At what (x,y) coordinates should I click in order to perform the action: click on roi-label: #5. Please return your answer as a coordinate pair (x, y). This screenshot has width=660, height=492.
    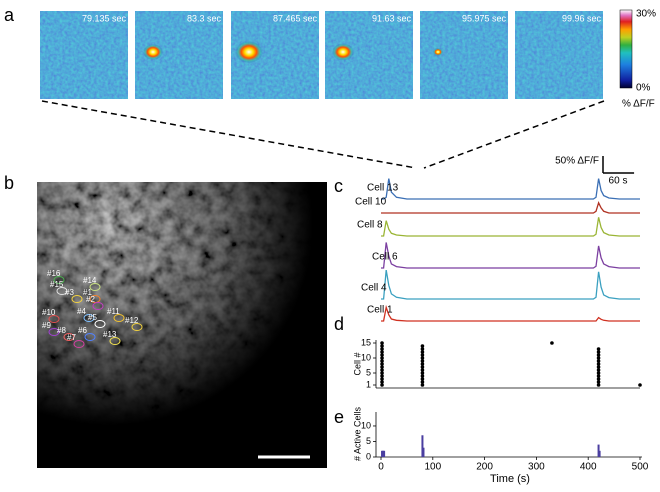
    Looking at the image, I should click on (92, 317).